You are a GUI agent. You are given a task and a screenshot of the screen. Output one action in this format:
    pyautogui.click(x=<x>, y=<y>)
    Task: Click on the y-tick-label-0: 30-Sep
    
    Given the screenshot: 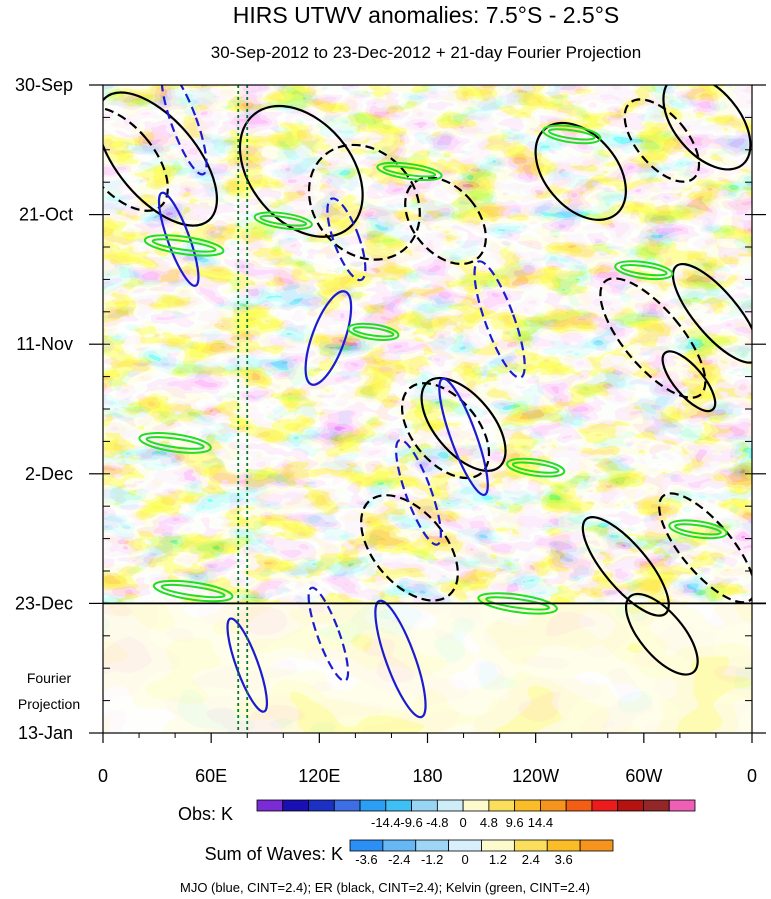 What is the action you would take?
    pyautogui.click(x=44, y=85)
    